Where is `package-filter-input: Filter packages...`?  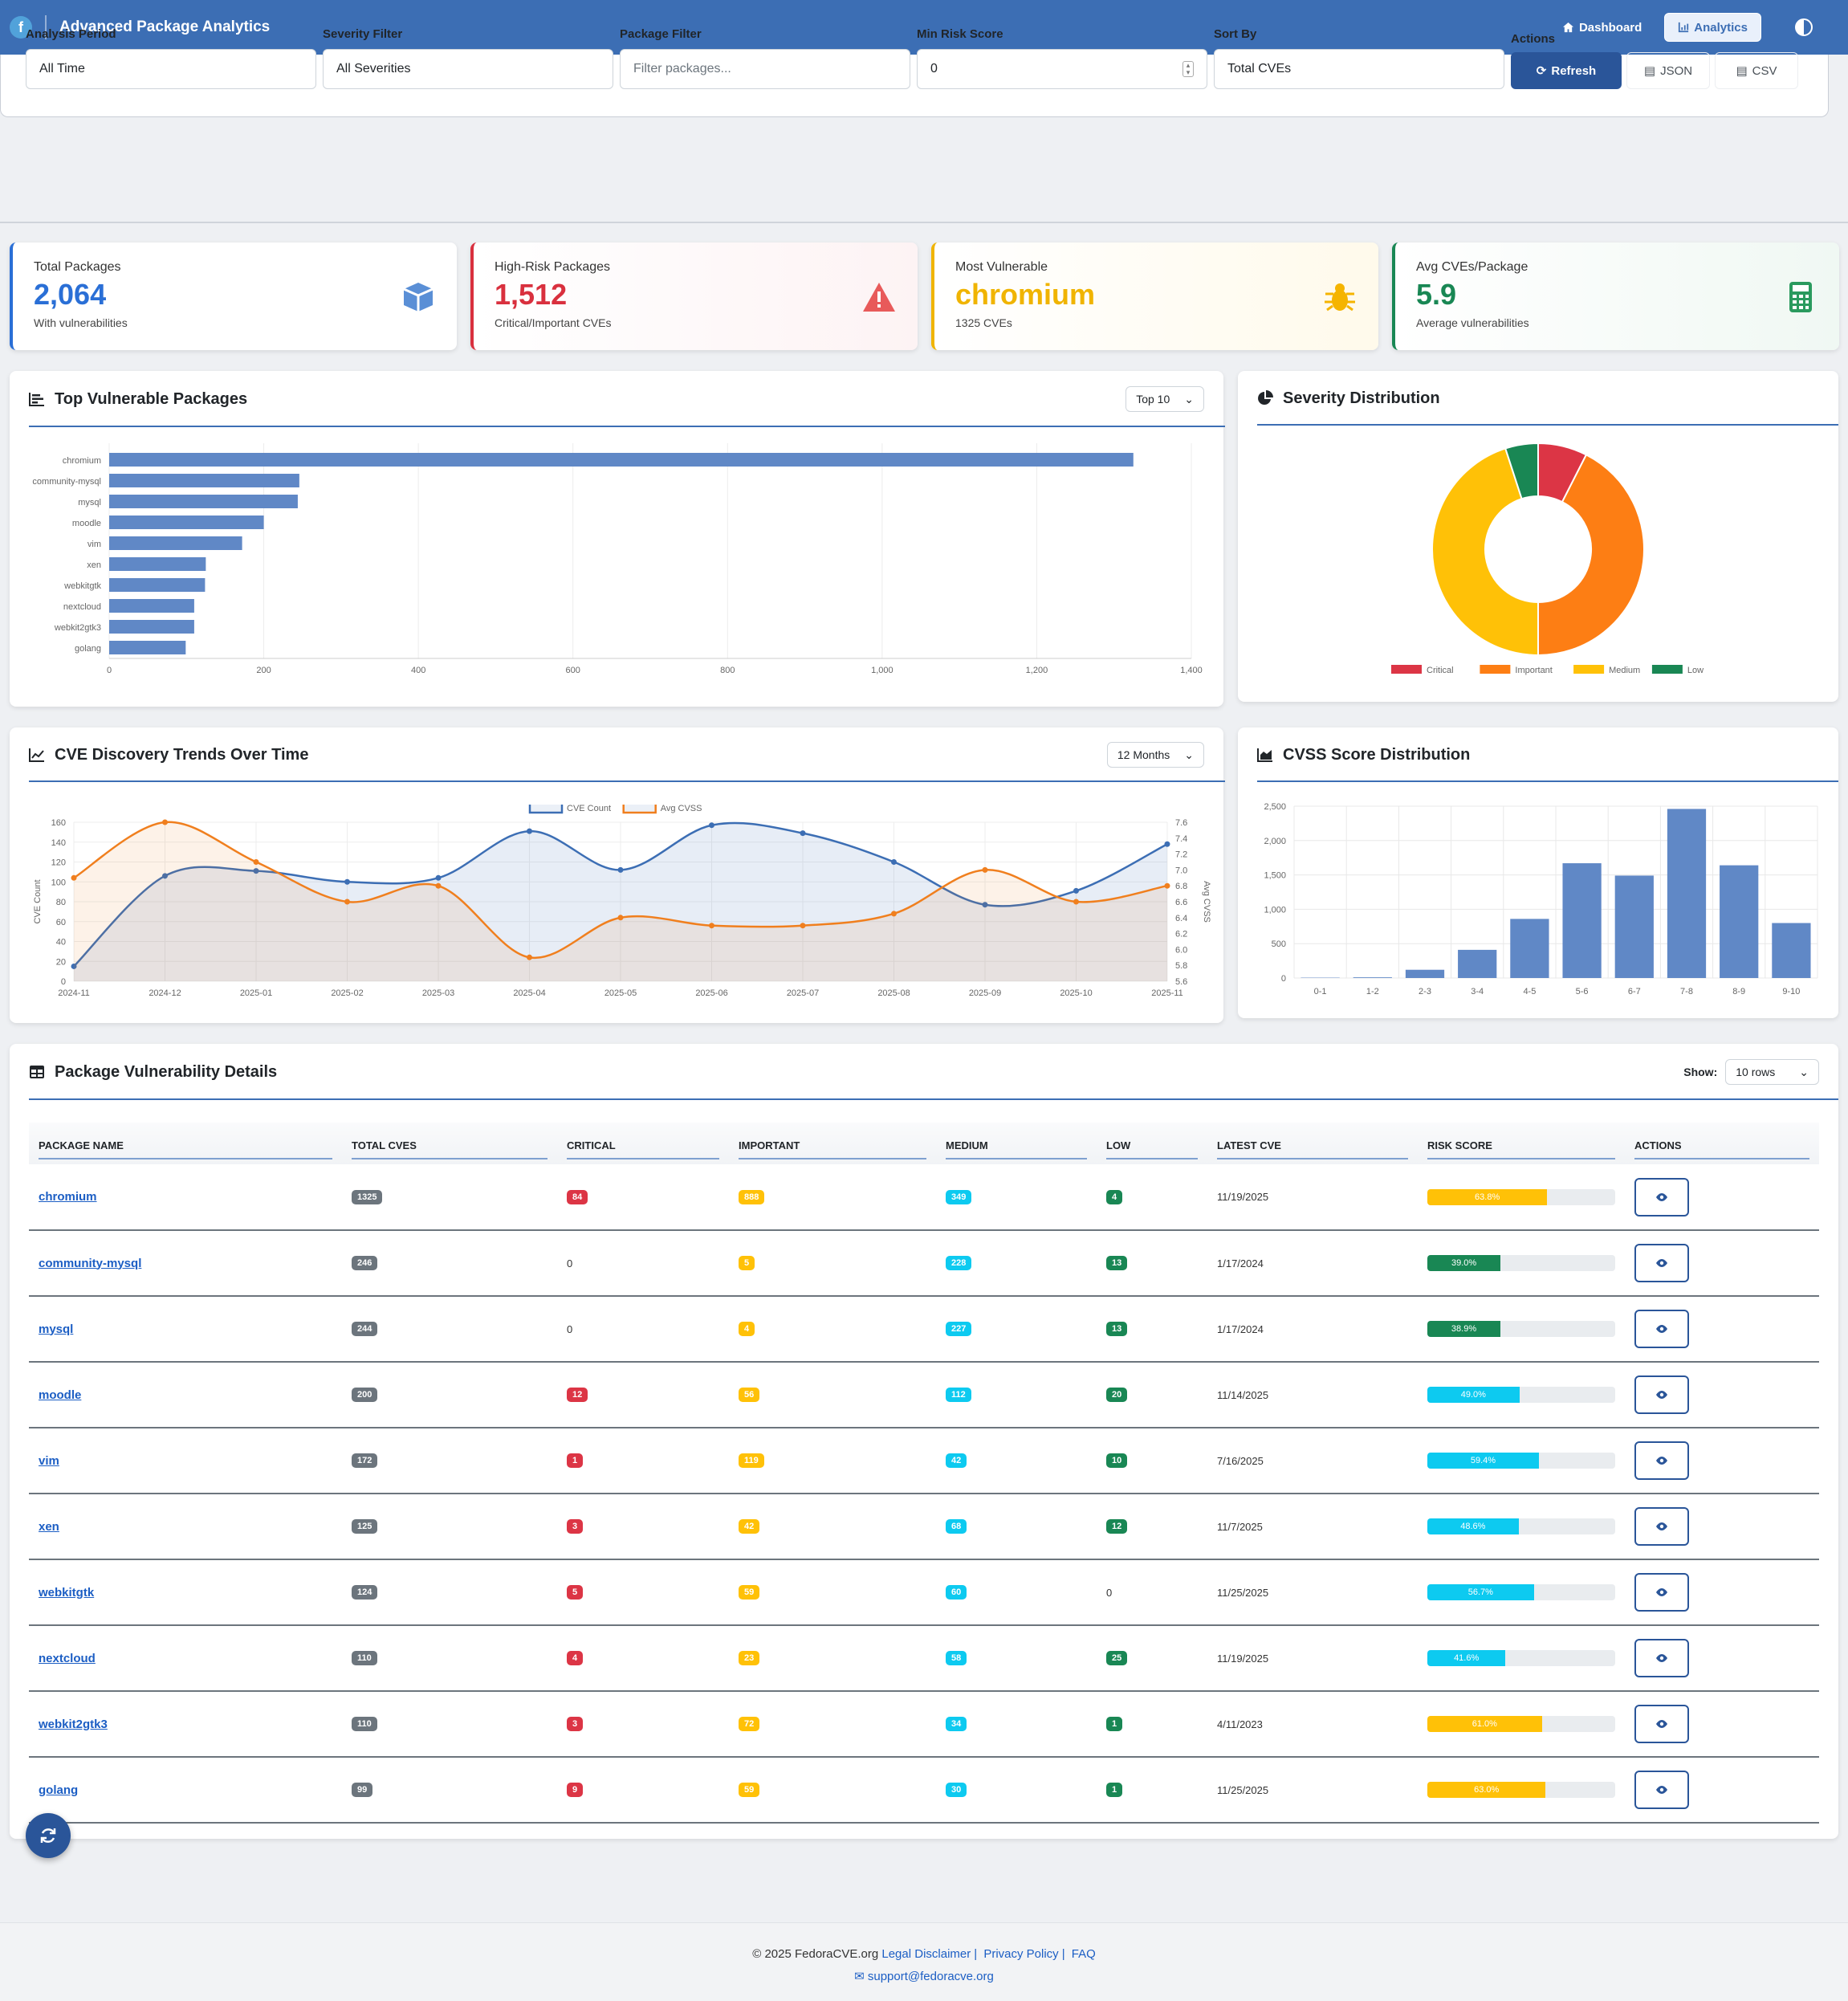
package-filter-input: Filter packages... is located at coordinates (765, 69).